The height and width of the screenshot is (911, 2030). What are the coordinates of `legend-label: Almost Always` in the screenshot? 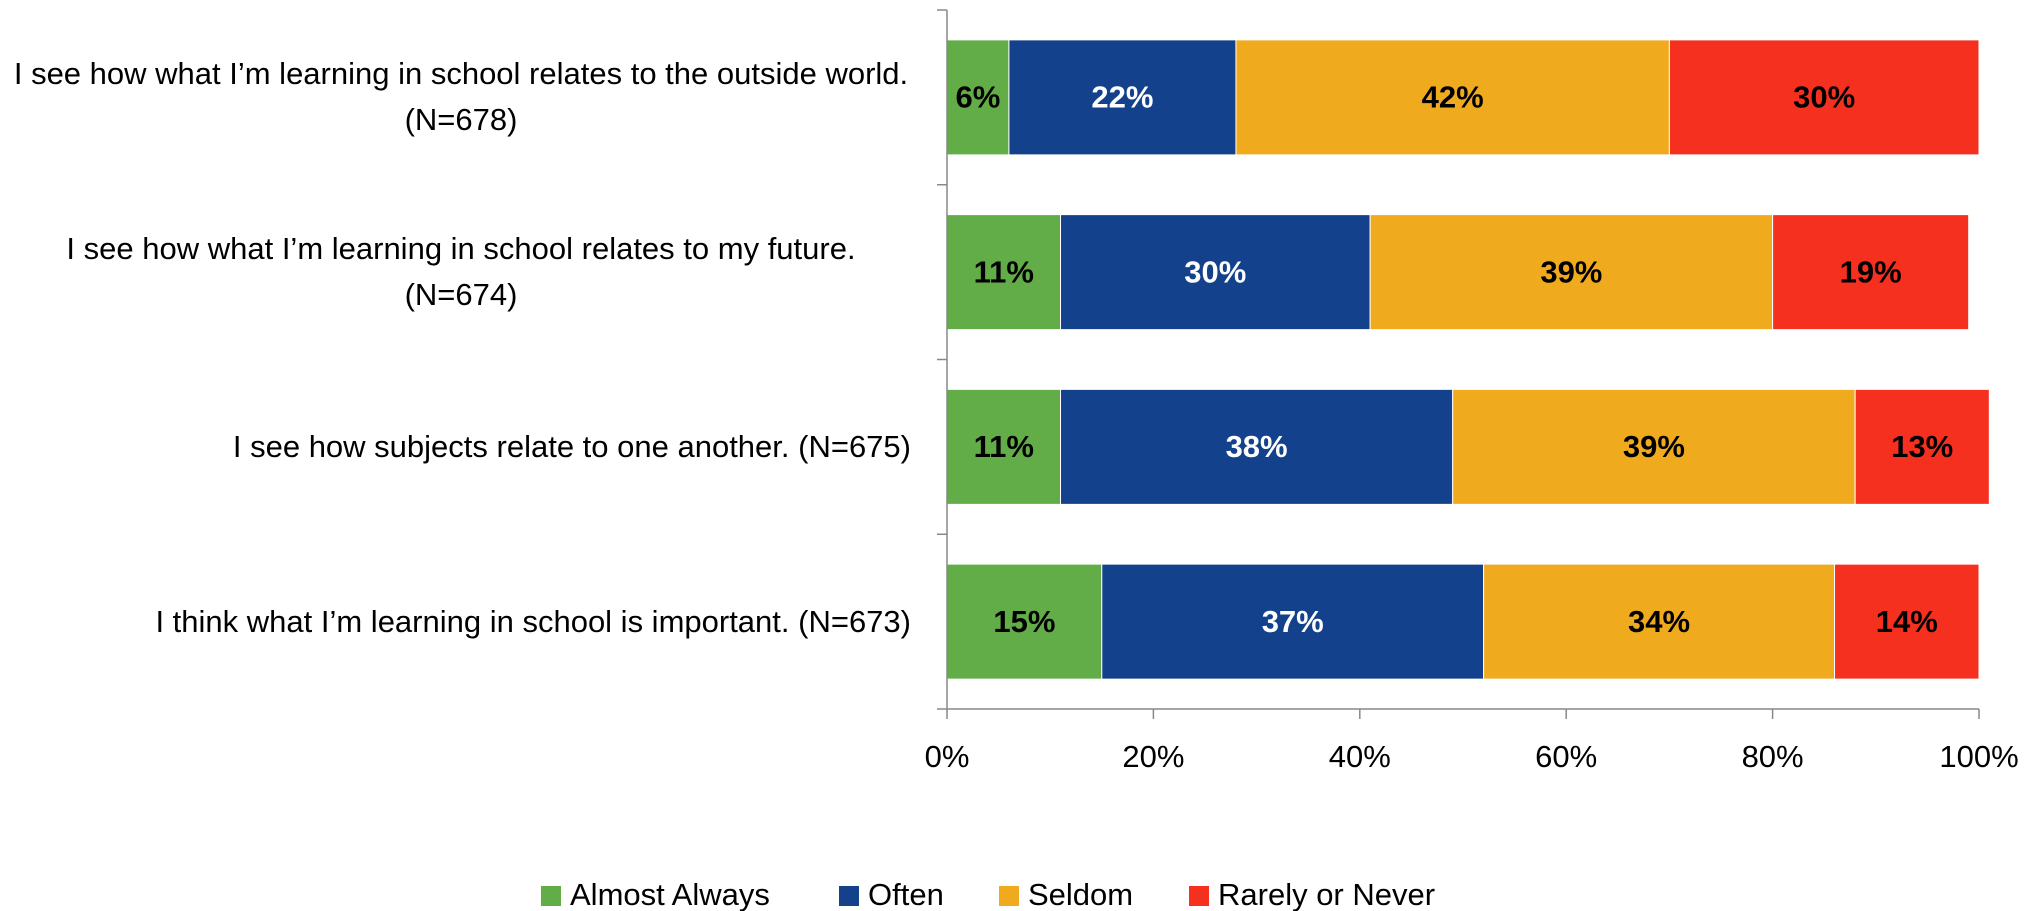 It's located at (670, 894).